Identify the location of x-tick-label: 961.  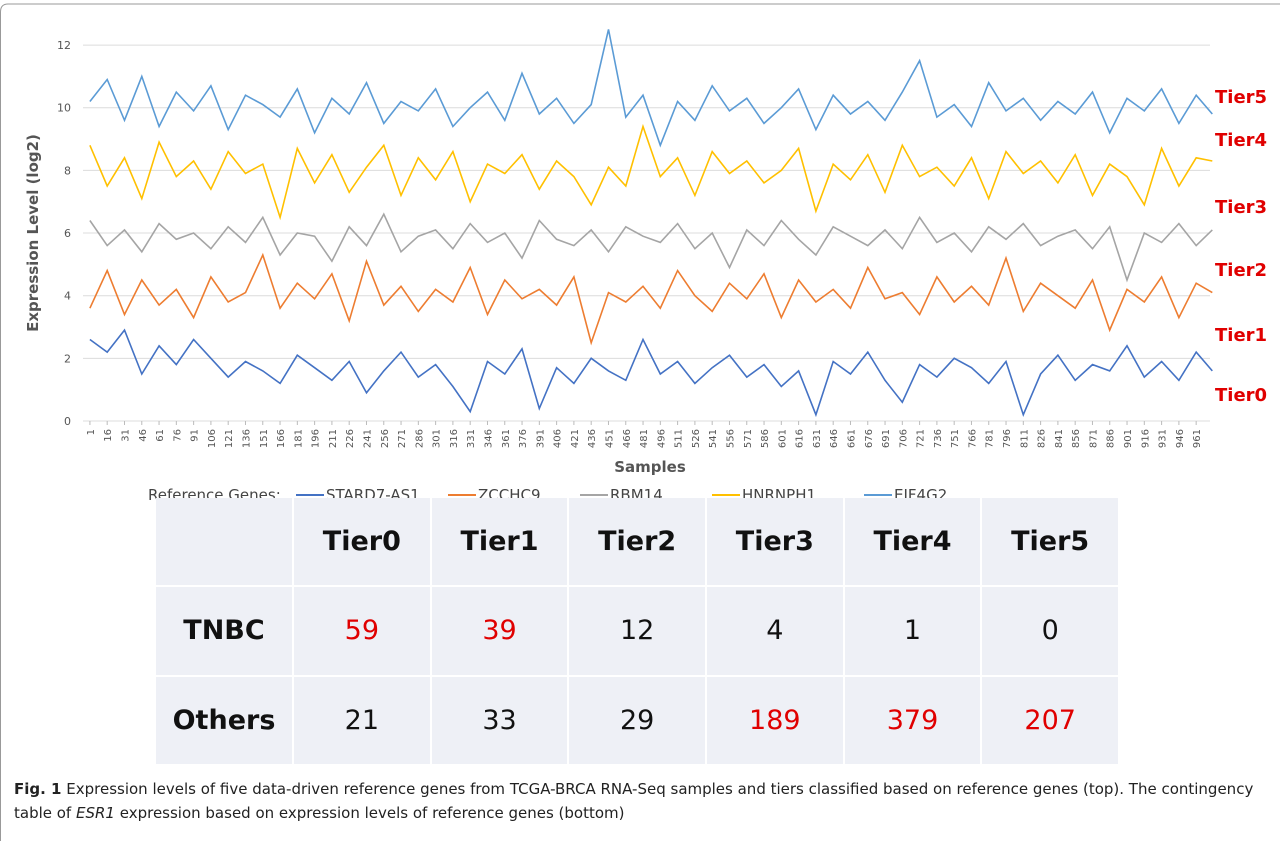
(1197, 438).